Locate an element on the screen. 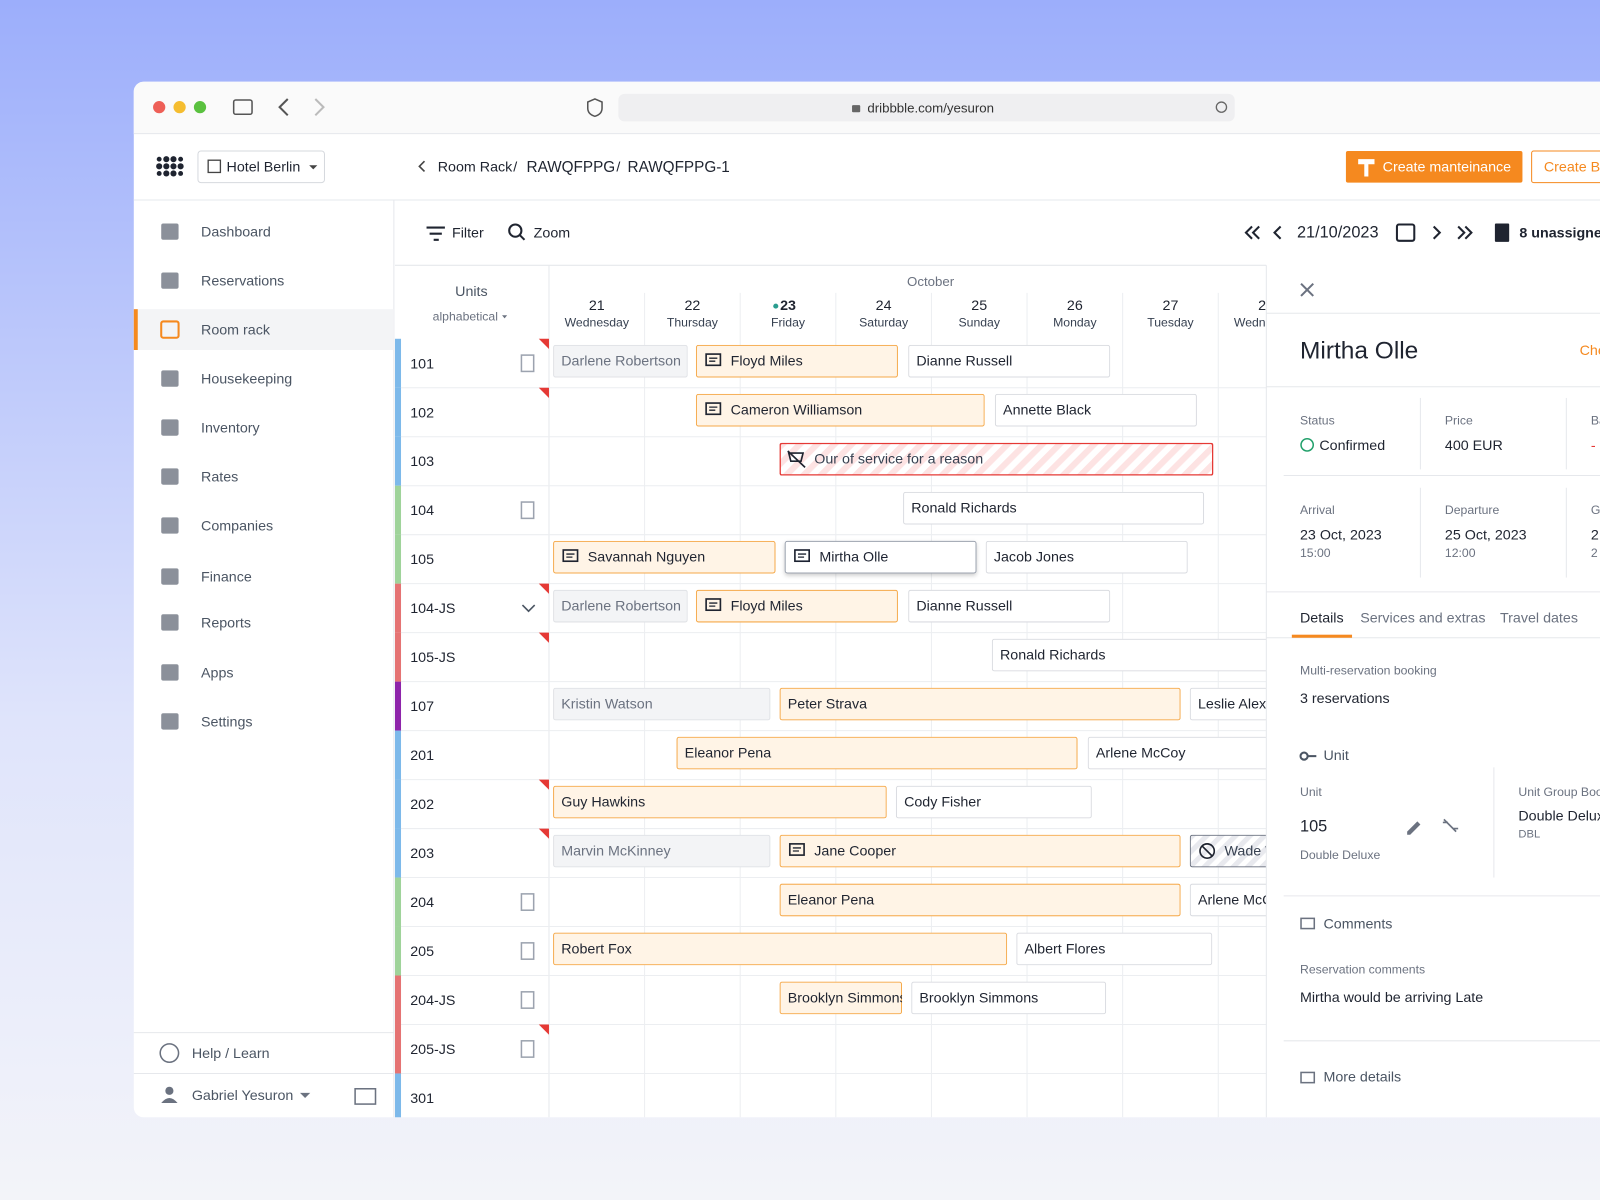  nav-item: Finance is located at coordinates (226, 578).